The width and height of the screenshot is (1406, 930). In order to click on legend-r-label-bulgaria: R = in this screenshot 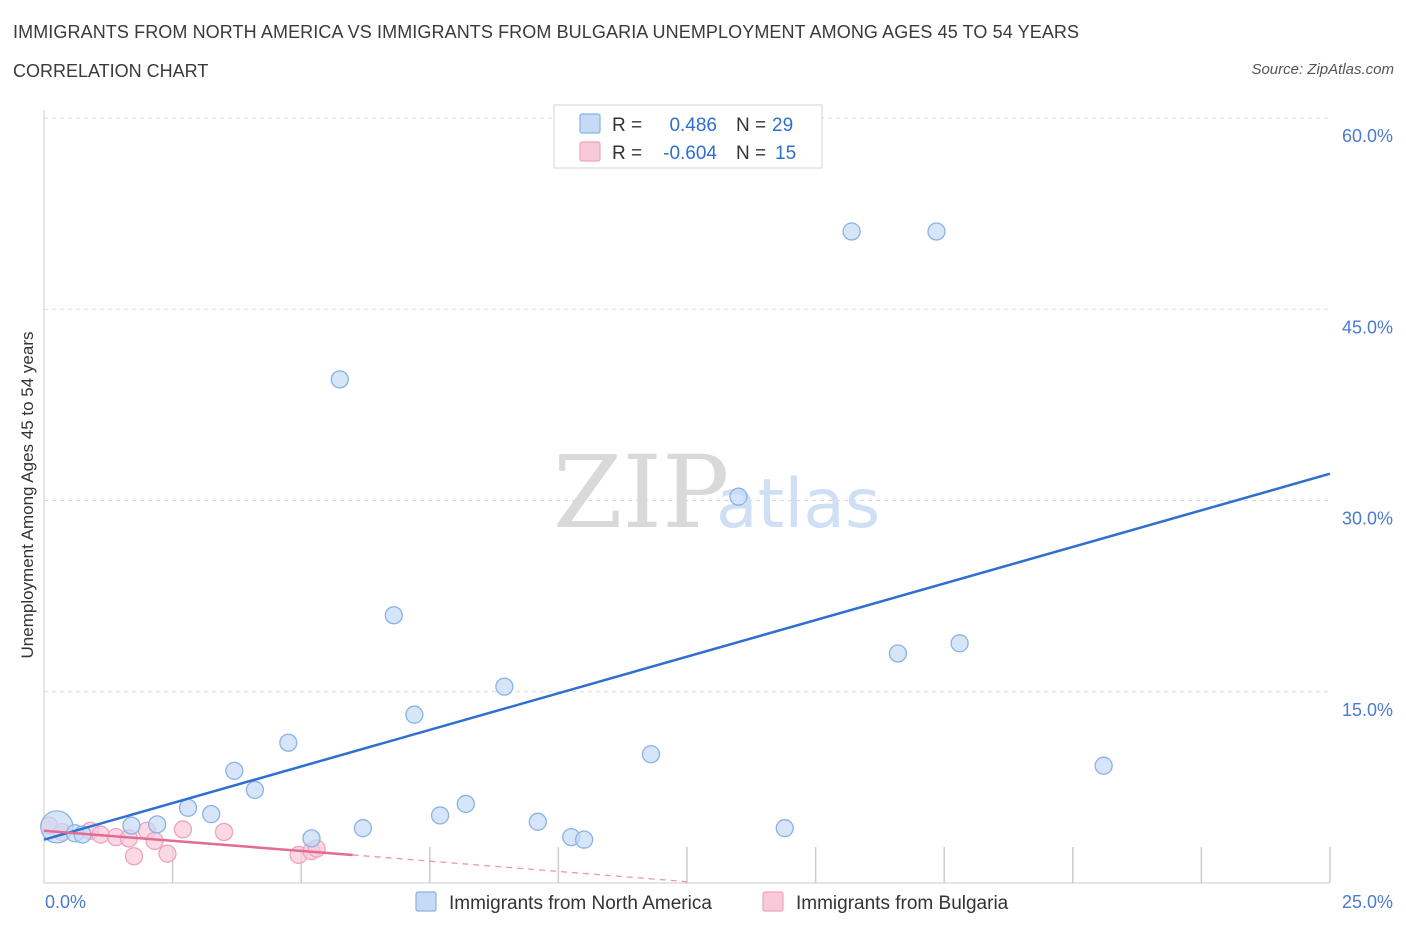, I will do `click(627, 153)`.